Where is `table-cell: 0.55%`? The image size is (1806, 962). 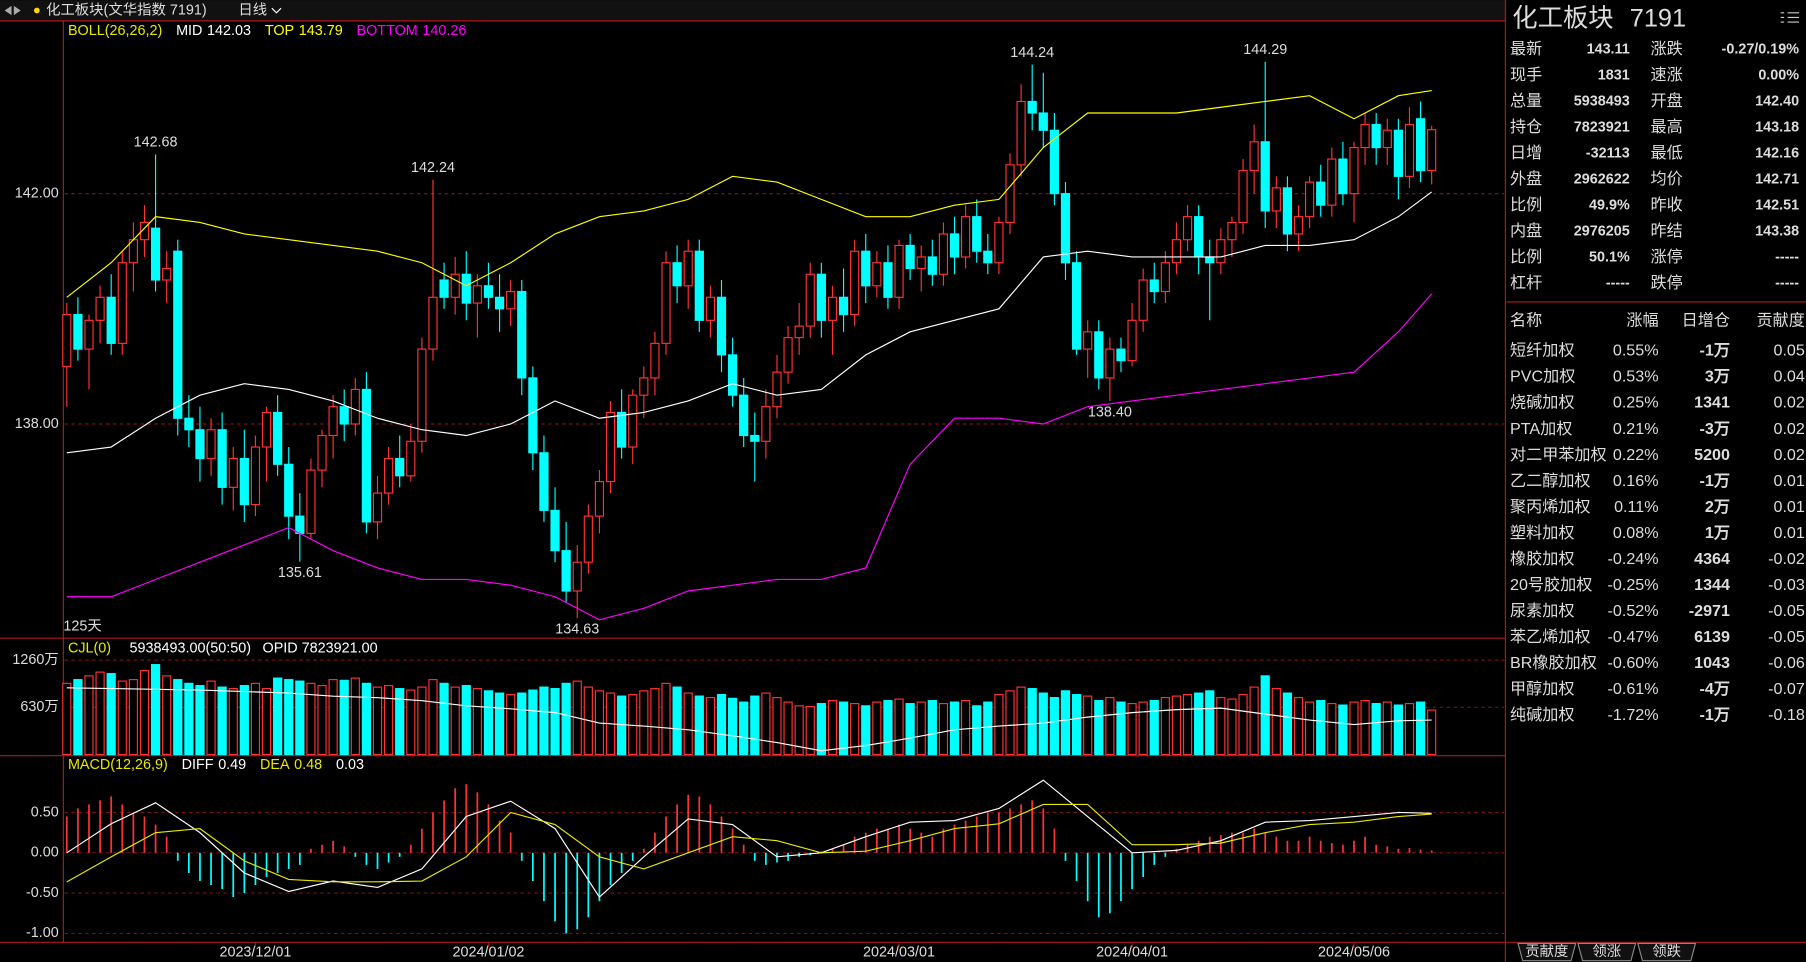
table-cell: 0.55% is located at coordinates (1636, 351).